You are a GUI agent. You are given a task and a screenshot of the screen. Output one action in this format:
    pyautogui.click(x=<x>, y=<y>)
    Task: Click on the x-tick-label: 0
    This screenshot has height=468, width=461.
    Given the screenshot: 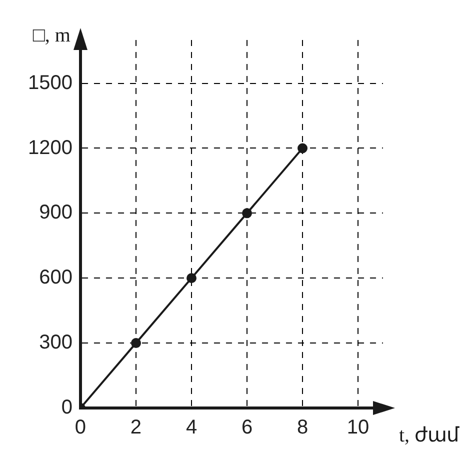 What is the action you would take?
    pyautogui.click(x=80, y=427)
    